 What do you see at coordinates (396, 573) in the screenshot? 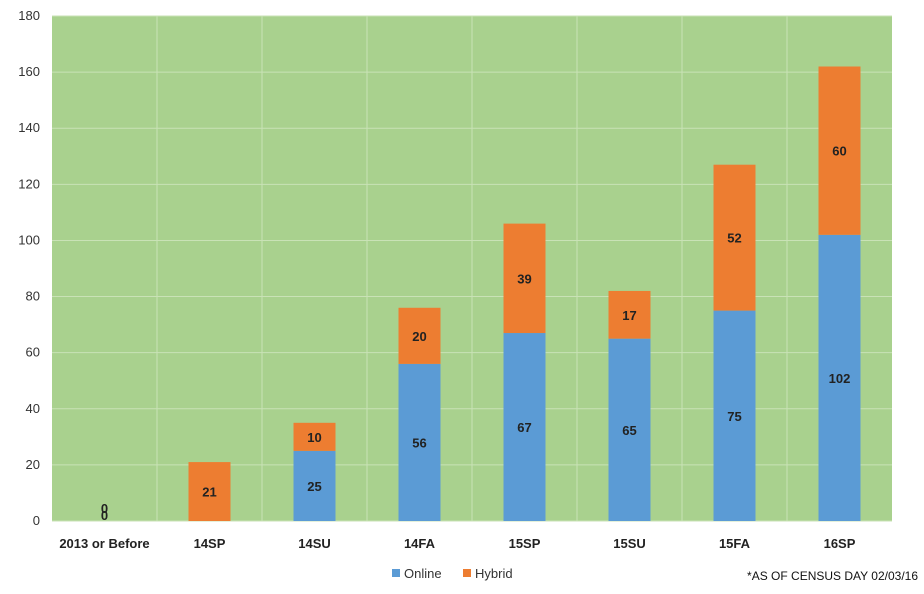
I see `legend-swatch-online` at bounding box center [396, 573].